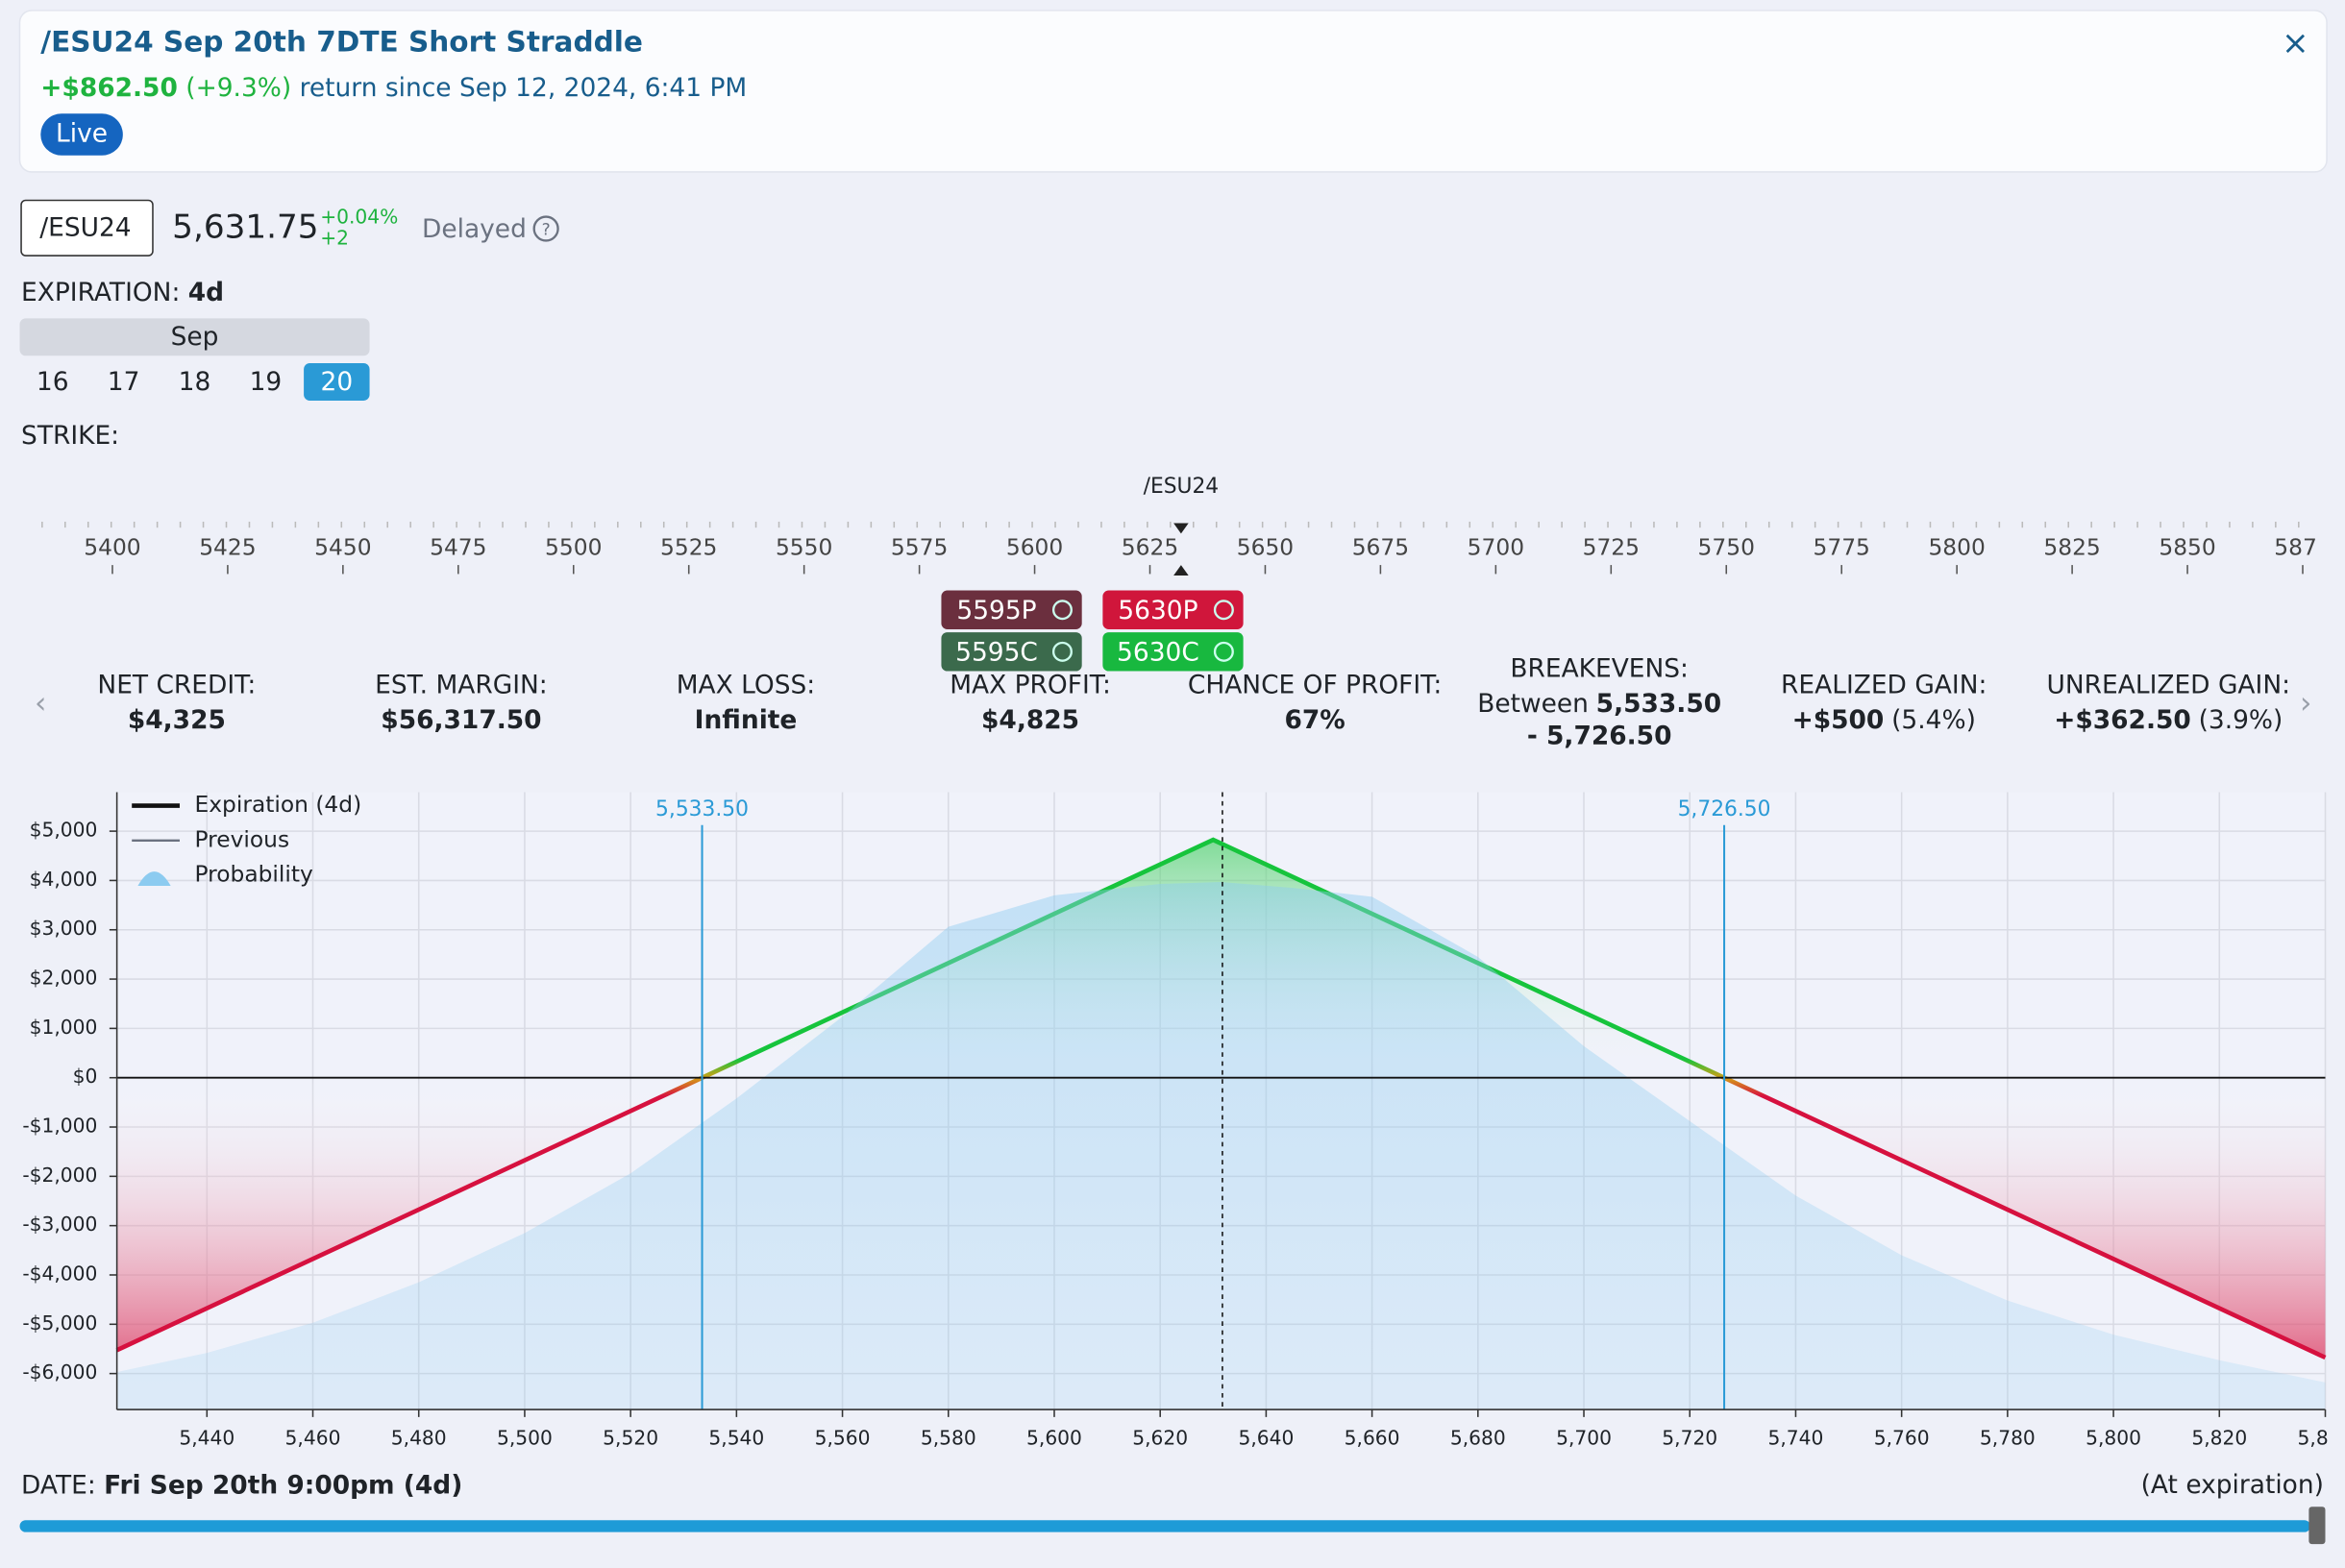 Image resolution: width=2345 pixels, height=1568 pixels. What do you see at coordinates (1158, 652) in the screenshot?
I see `leg-label: 5630C` at bounding box center [1158, 652].